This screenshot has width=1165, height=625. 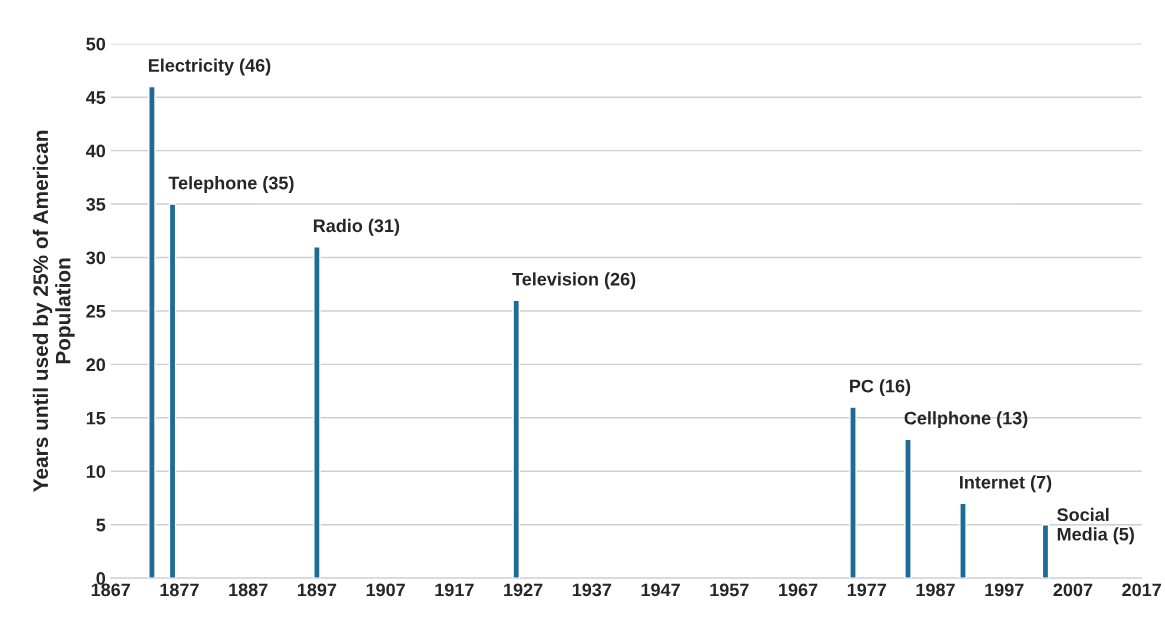 What do you see at coordinates (1141, 590) in the screenshot?
I see `x-tick-label: 2017` at bounding box center [1141, 590].